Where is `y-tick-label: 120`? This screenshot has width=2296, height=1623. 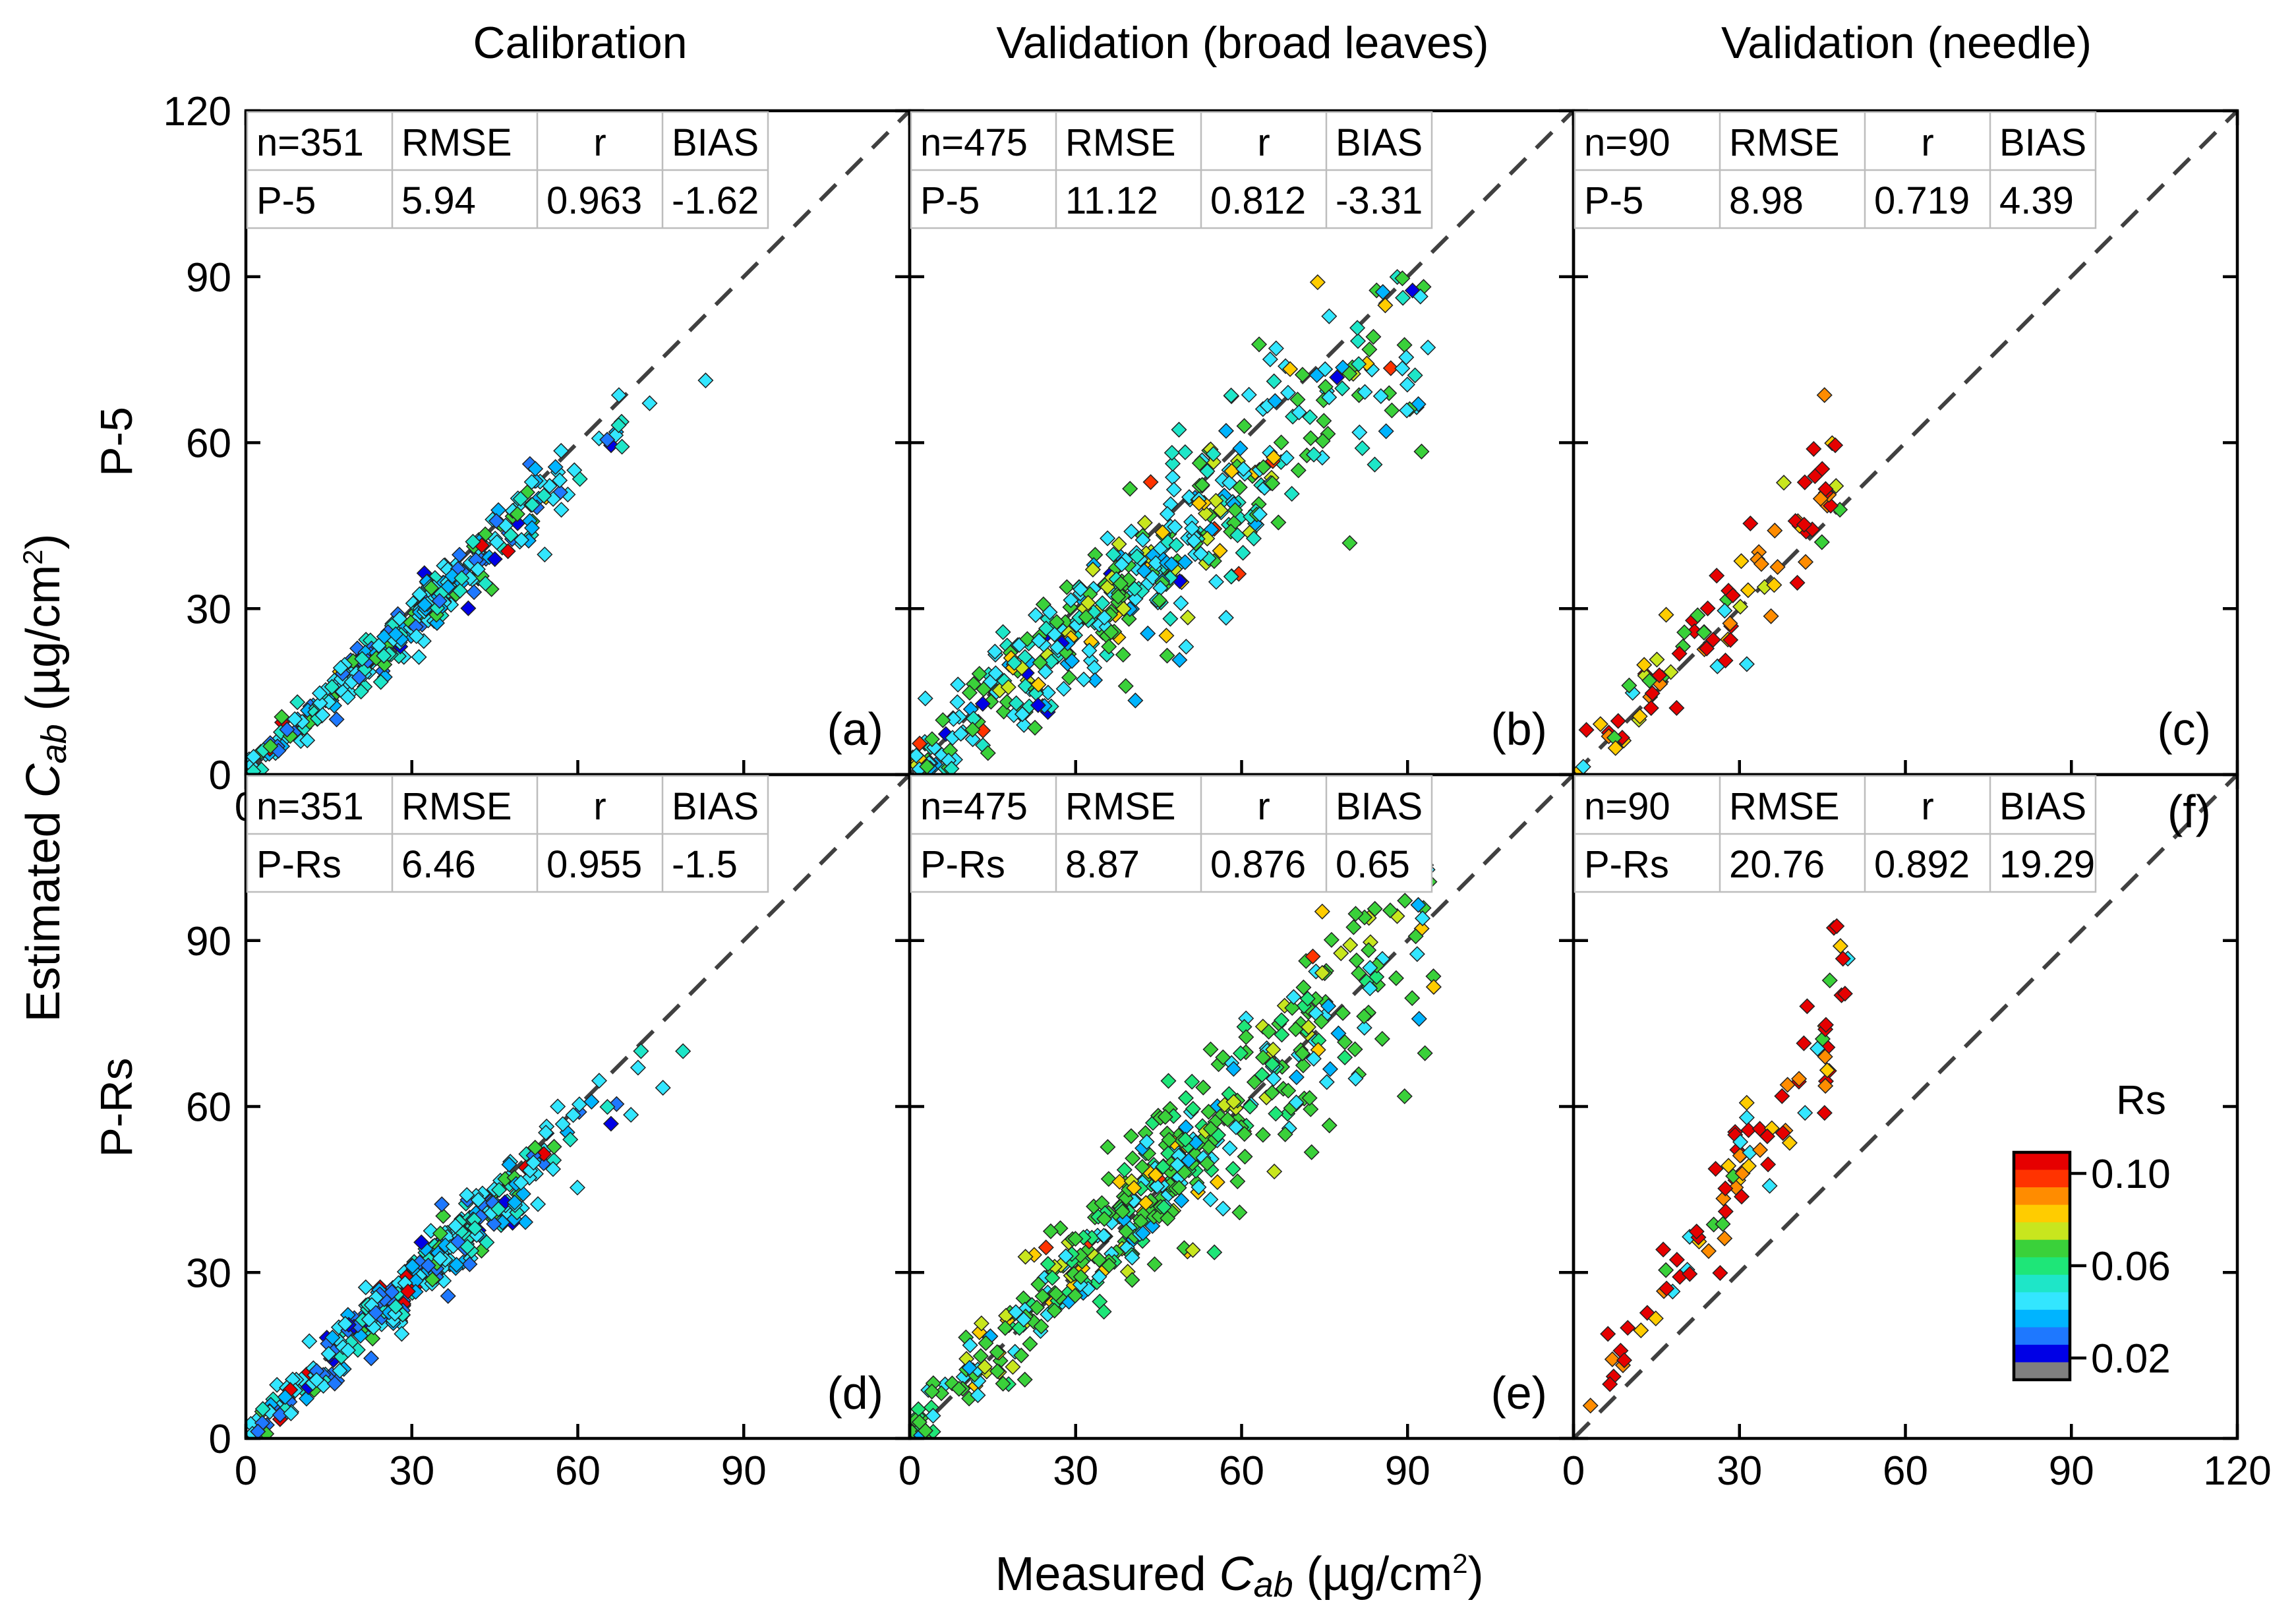 y-tick-label: 120 is located at coordinates (197, 111).